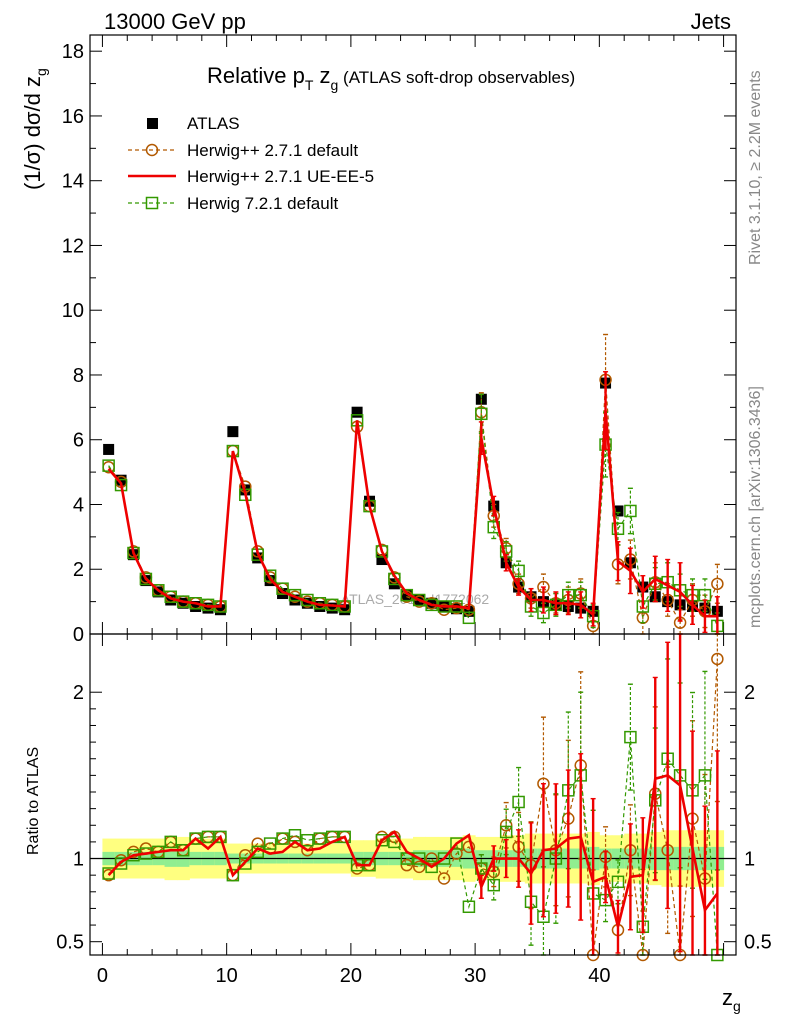  What do you see at coordinates (749, 693) in the screenshot?
I see `ratio-ytick-label-right: 2` at bounding box center [749, 693].